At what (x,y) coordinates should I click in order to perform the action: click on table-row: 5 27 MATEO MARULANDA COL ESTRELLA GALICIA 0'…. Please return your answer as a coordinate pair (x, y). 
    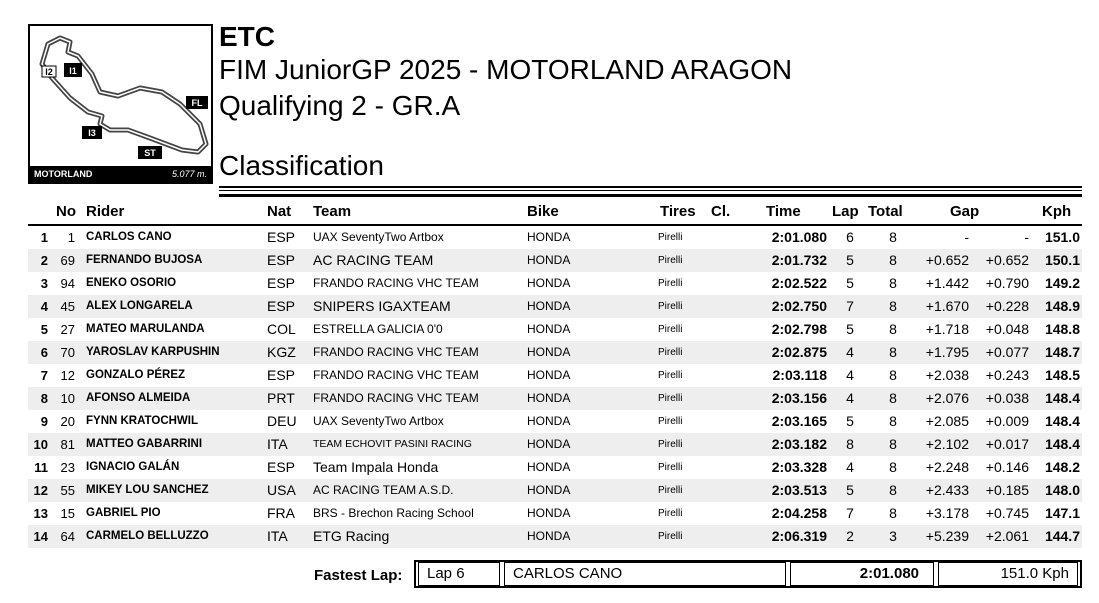
    Looking at the image, I should click on (555, 329).